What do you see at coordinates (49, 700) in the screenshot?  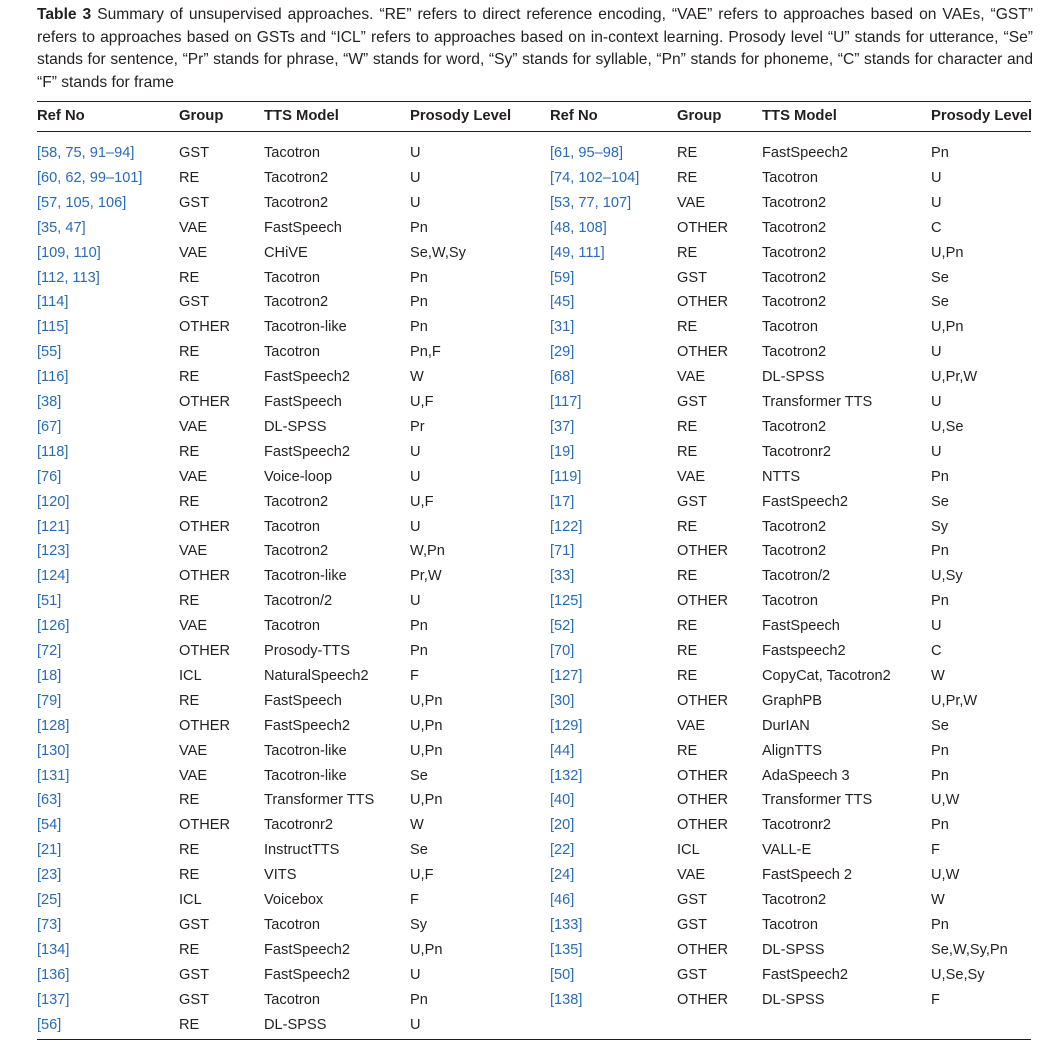 I see `cell-ref-no: [79]` at bounding box center [49, 700].